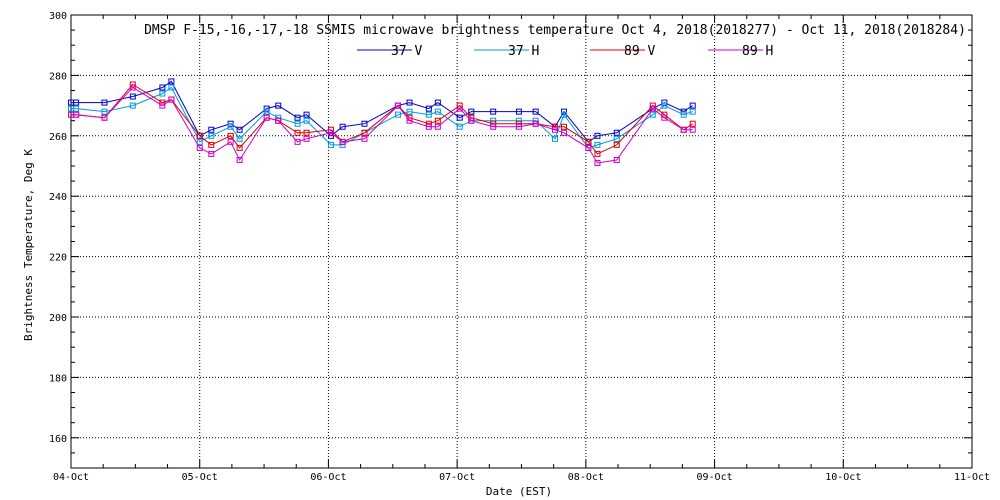 This screenshot has height=500, width=1000. What do you see at coordinates (58, 378) in the screenshot?
I see `y-tick-label: 180` at bounding box center [58, 378].